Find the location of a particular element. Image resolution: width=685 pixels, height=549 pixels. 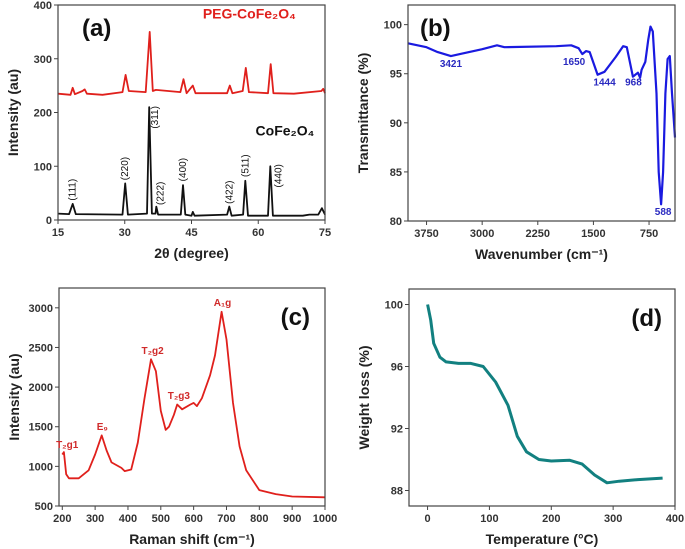

y-tick-label: 300 is located at coordinates (43, 60).